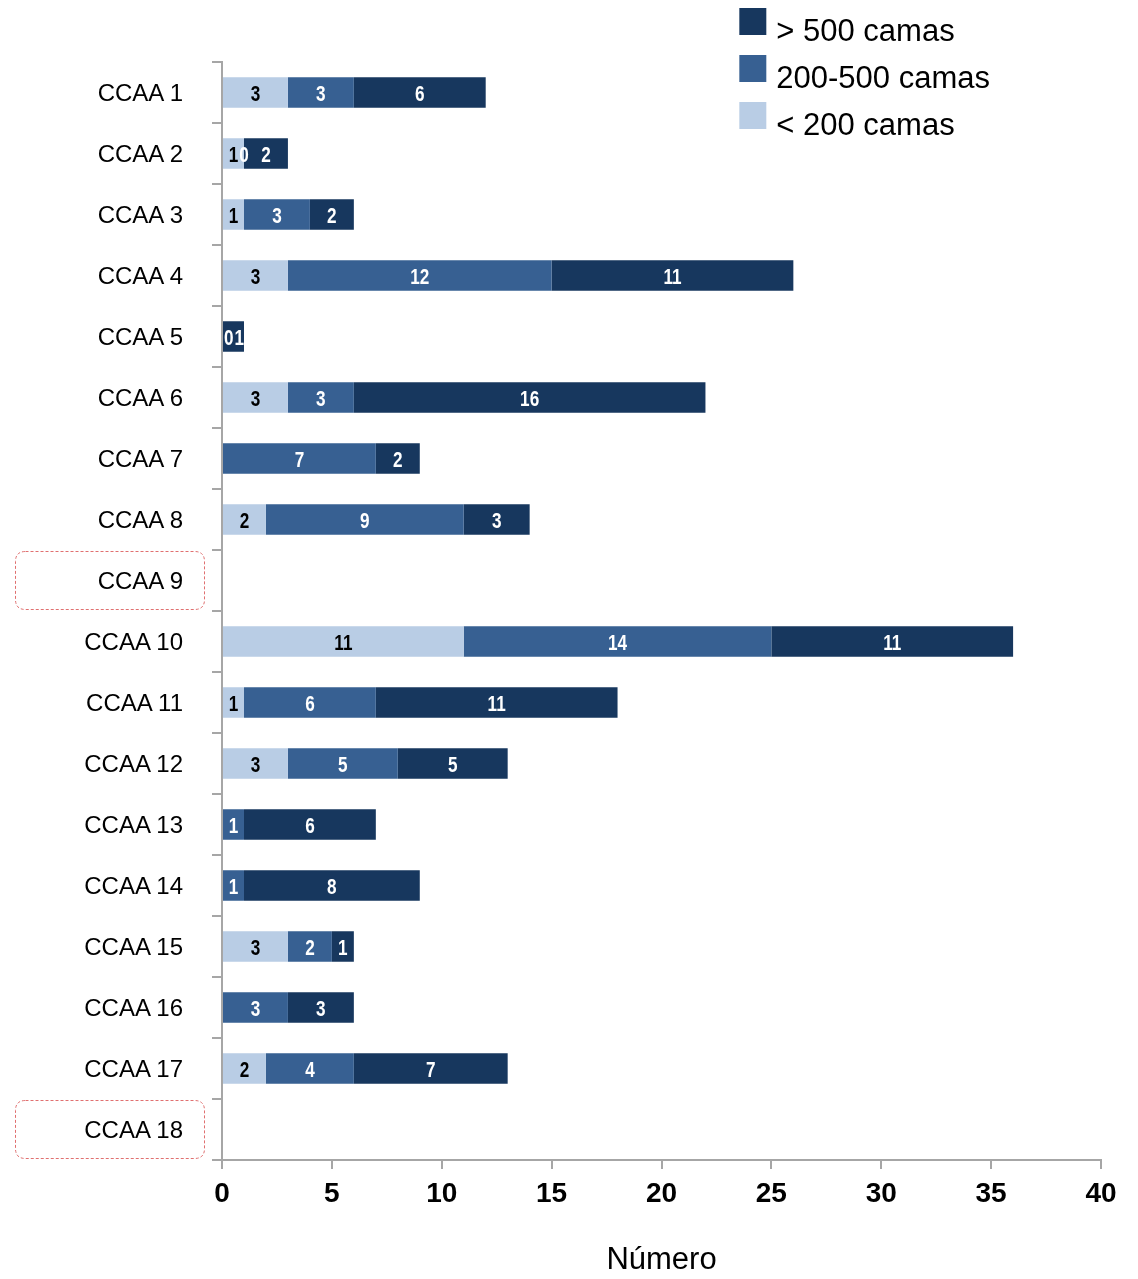 This screenshot has height=1279, width=1138. I want to click on y-tick-label: CCAA 14, so click(133, 885).